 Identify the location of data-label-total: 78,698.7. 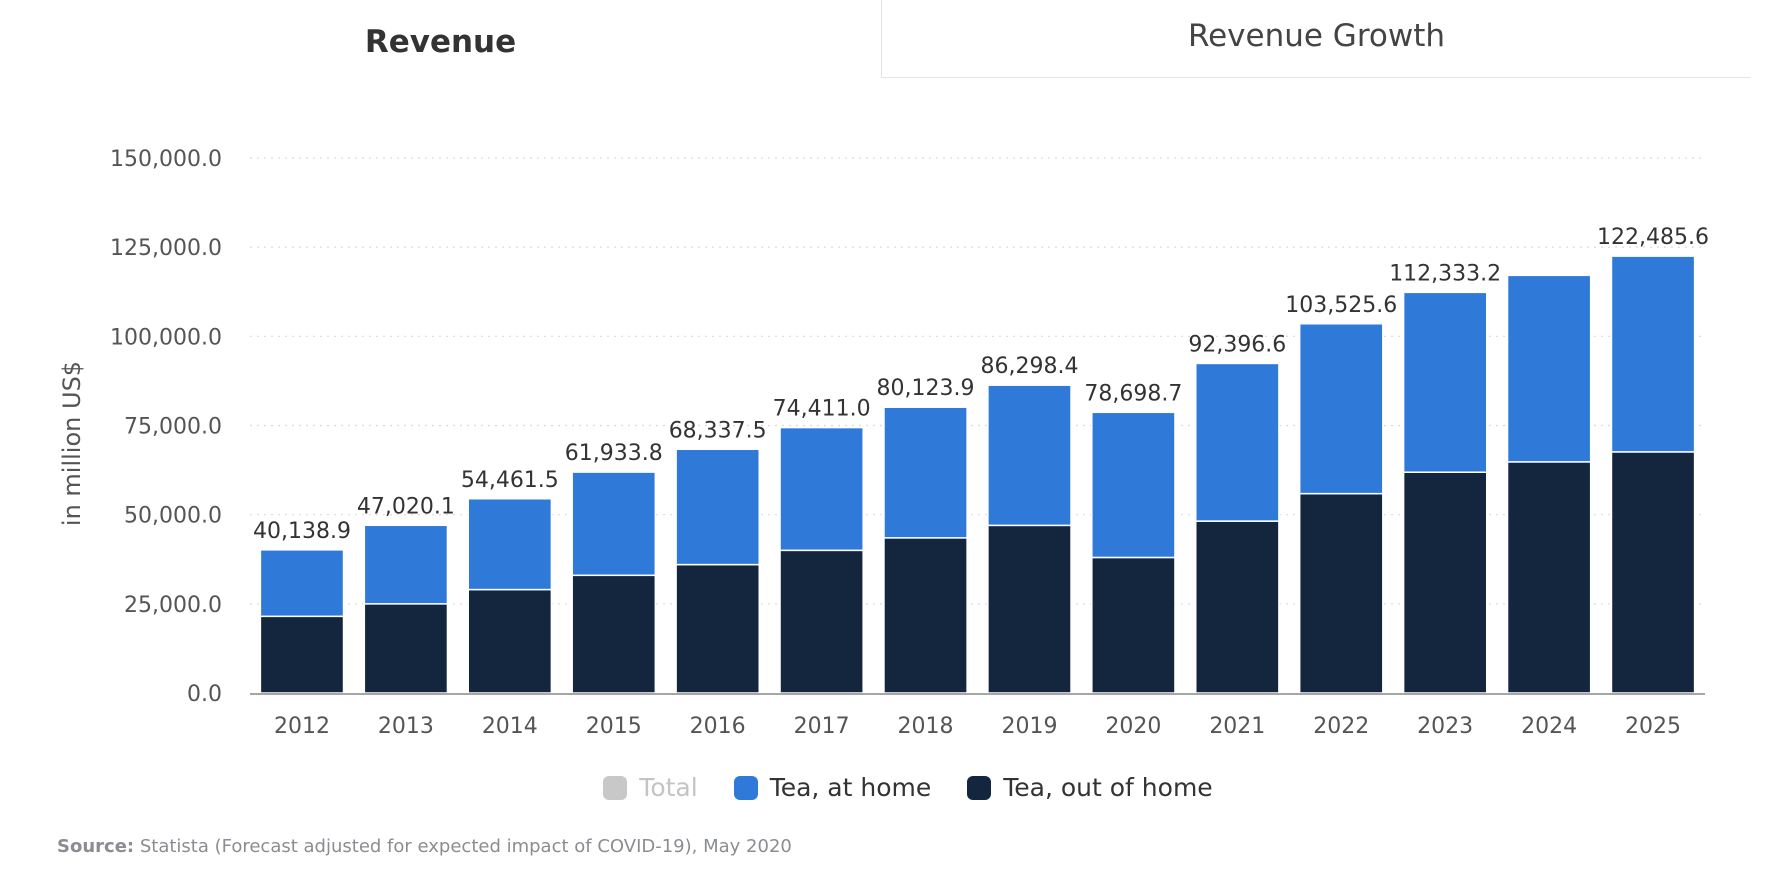
(1133, 393).